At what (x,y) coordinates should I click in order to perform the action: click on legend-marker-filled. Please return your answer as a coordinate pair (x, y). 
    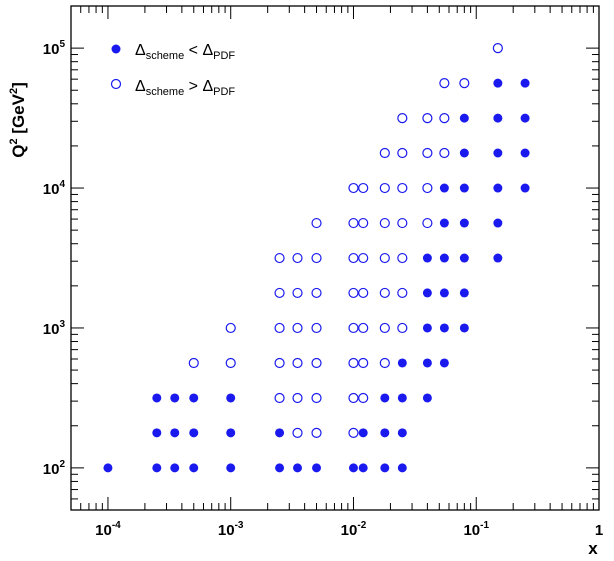
    Looking at the image, I should click on (116, 49).